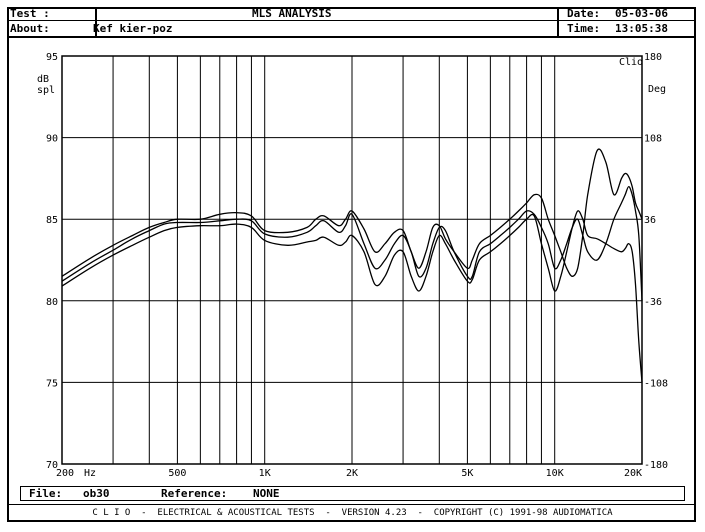 This screenshot has height=532, width=705. Describe the element at coordinates (584, 28) in the screenshot. I see `time-label: Time:` at that location.